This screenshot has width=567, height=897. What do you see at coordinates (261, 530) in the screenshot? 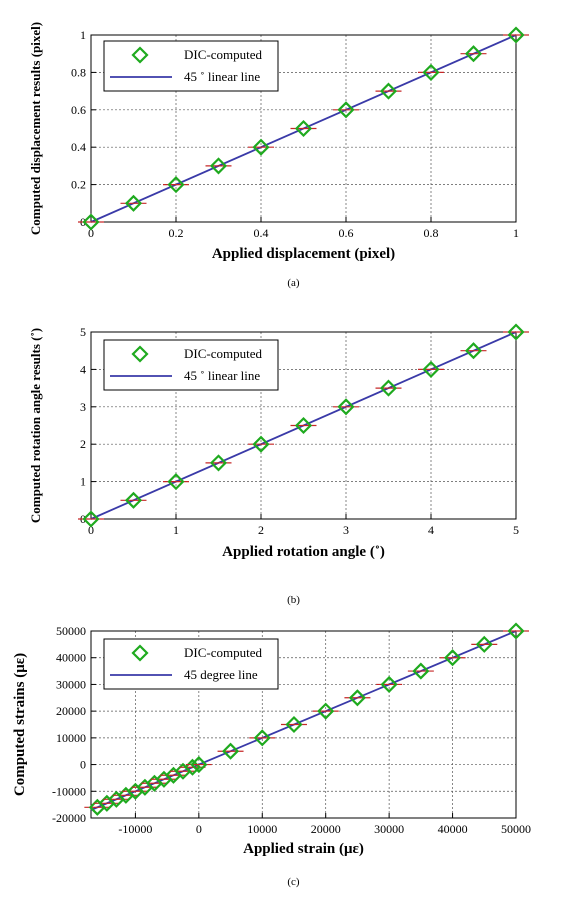
I see `x-tick-label: 2` at bounding box center [261, 530].